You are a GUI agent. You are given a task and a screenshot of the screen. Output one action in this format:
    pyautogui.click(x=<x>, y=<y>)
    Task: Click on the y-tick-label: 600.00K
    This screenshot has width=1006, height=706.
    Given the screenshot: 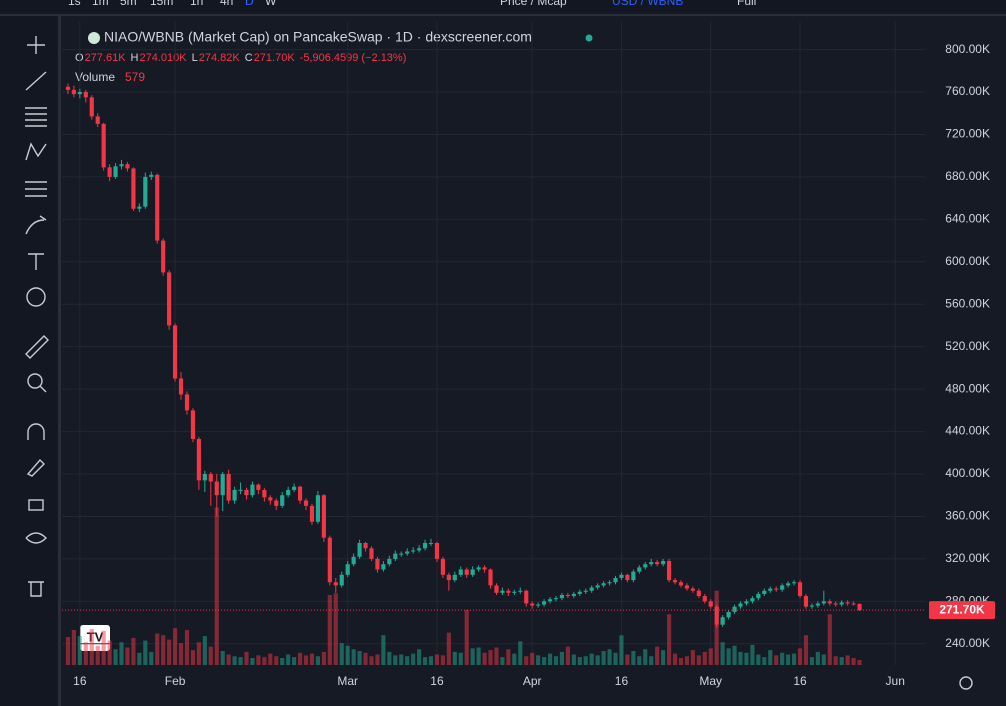 What is the action you would take?
    pyautogui.click(x=967, y=261)
    